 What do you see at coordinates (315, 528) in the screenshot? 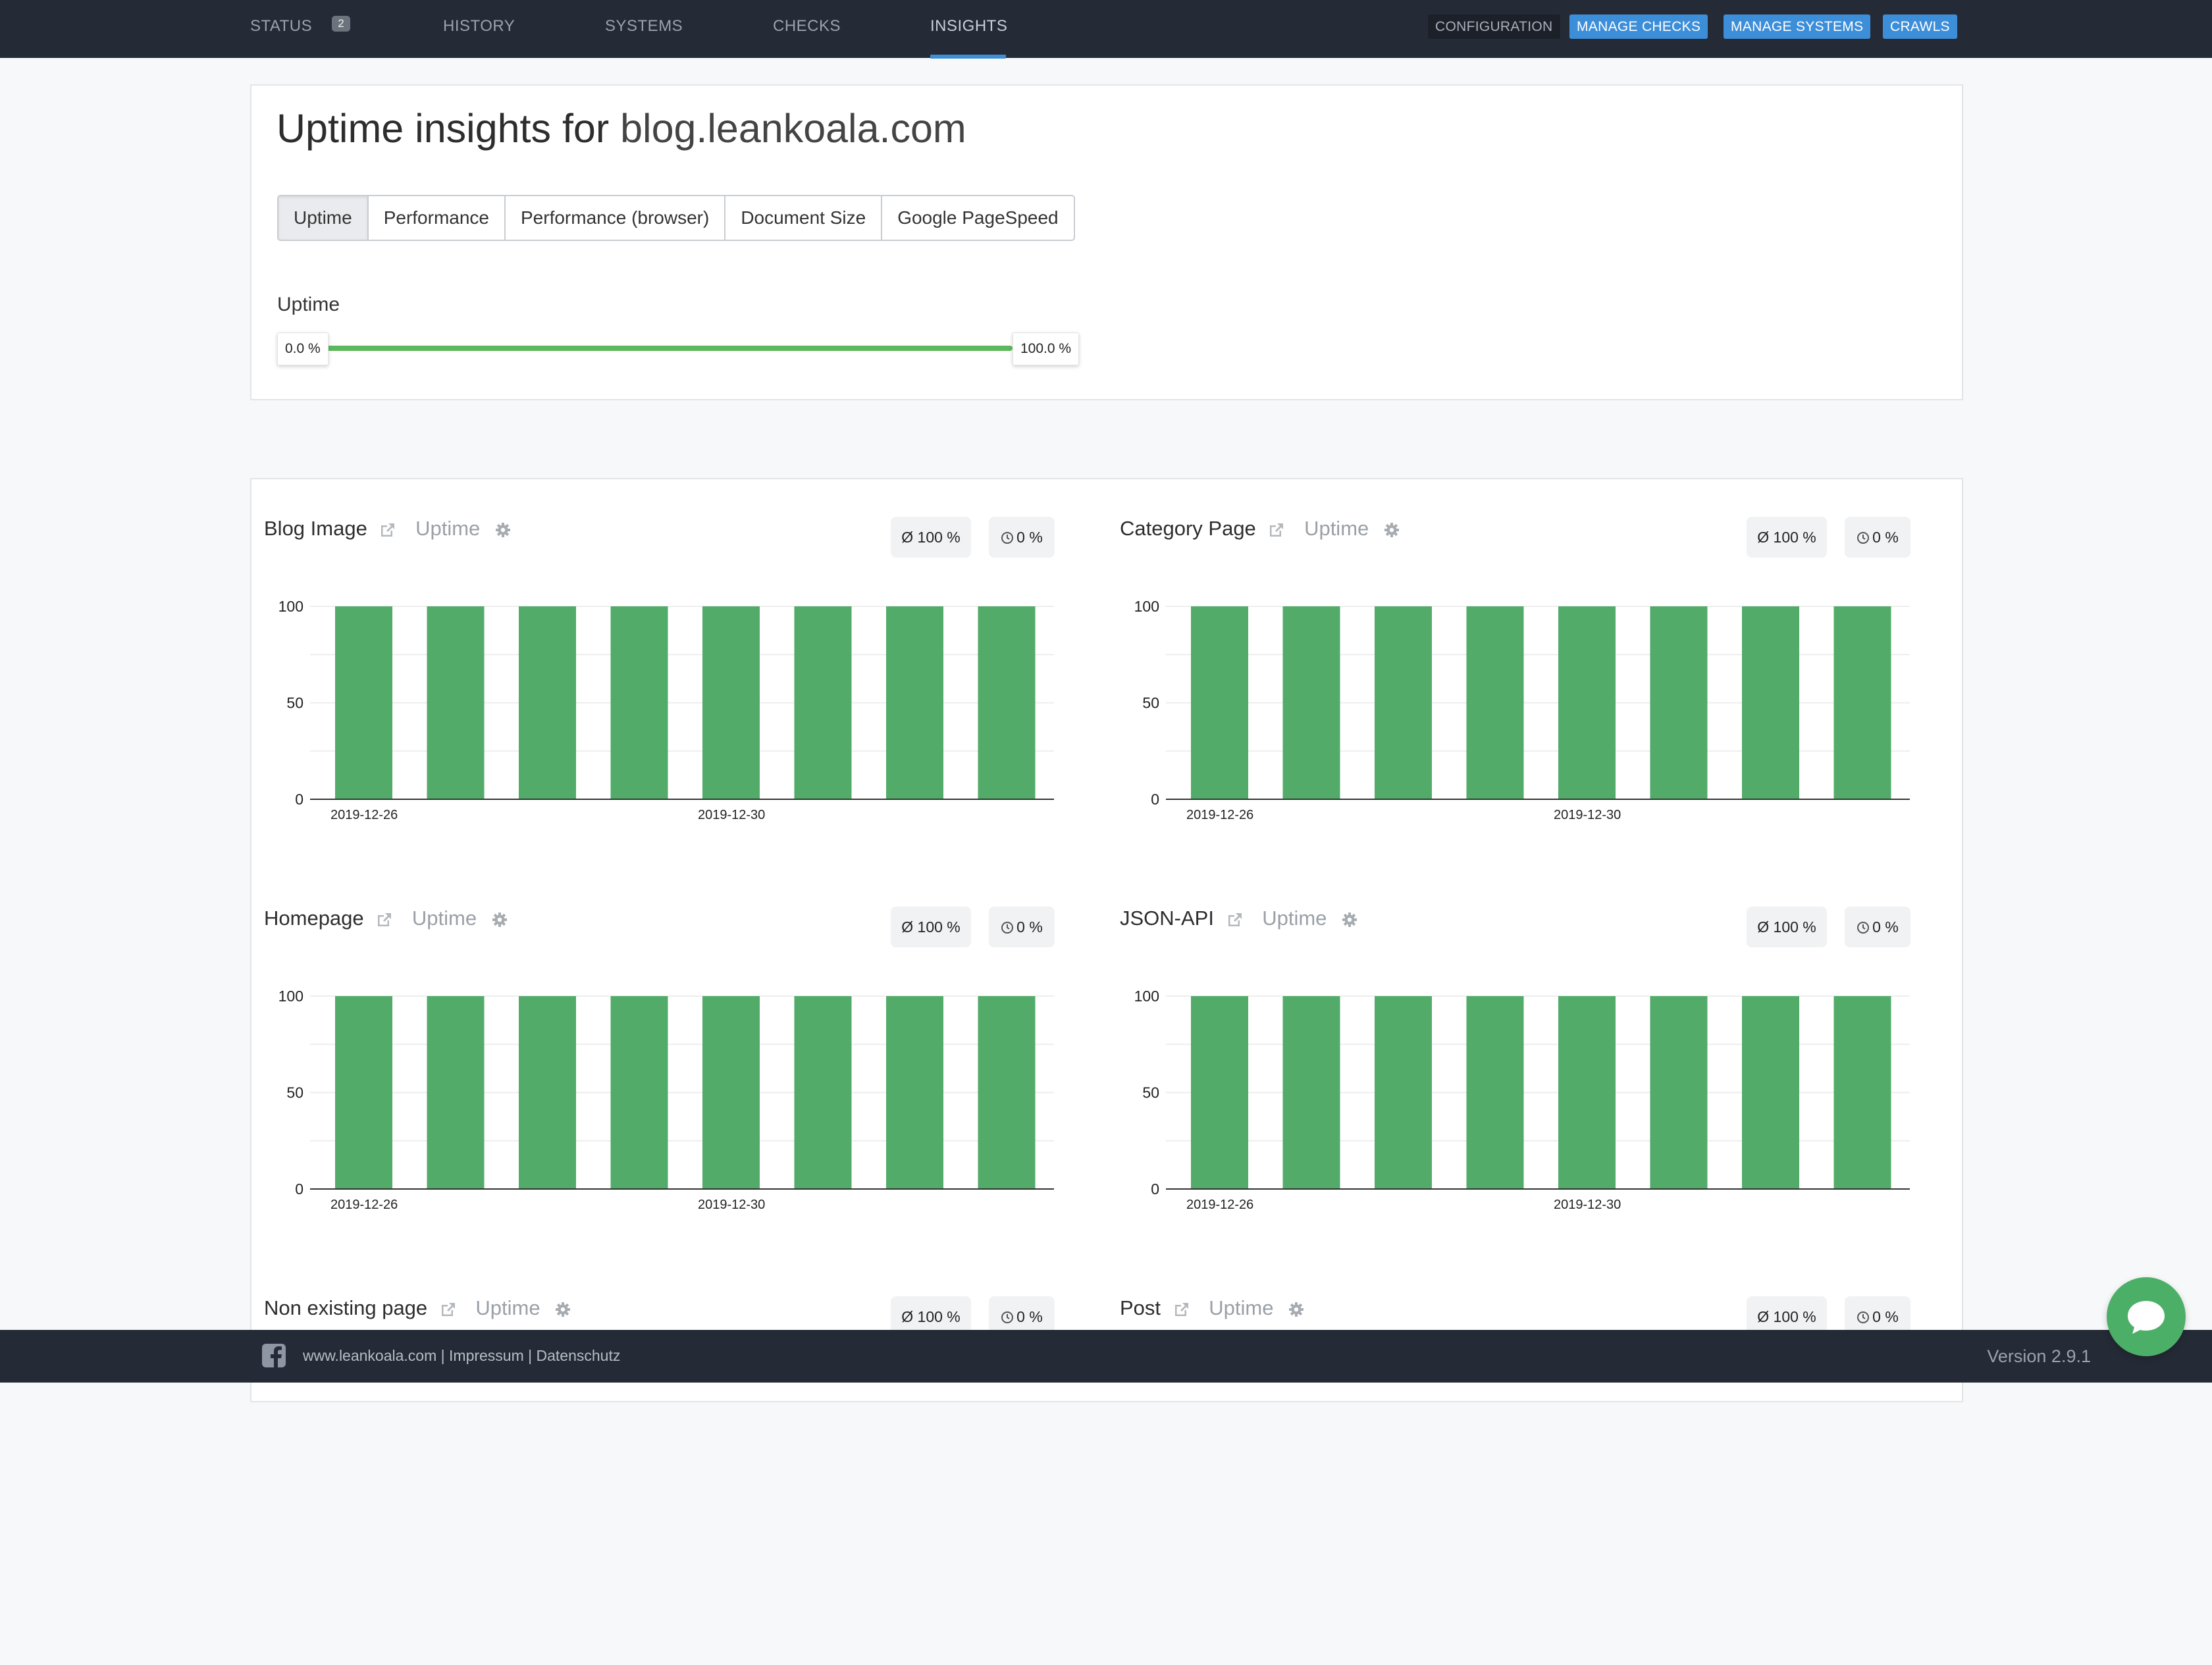
I see `check-name: Blog Image` at bounding box center [315, 528].